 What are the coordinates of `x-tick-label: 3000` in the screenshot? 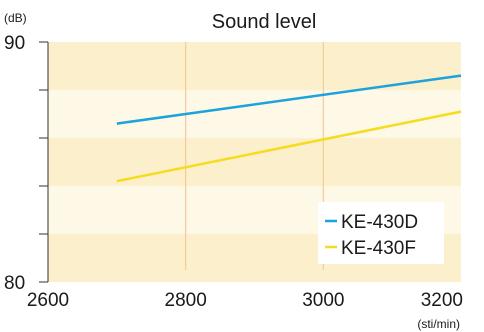 It's located at (323, 300).